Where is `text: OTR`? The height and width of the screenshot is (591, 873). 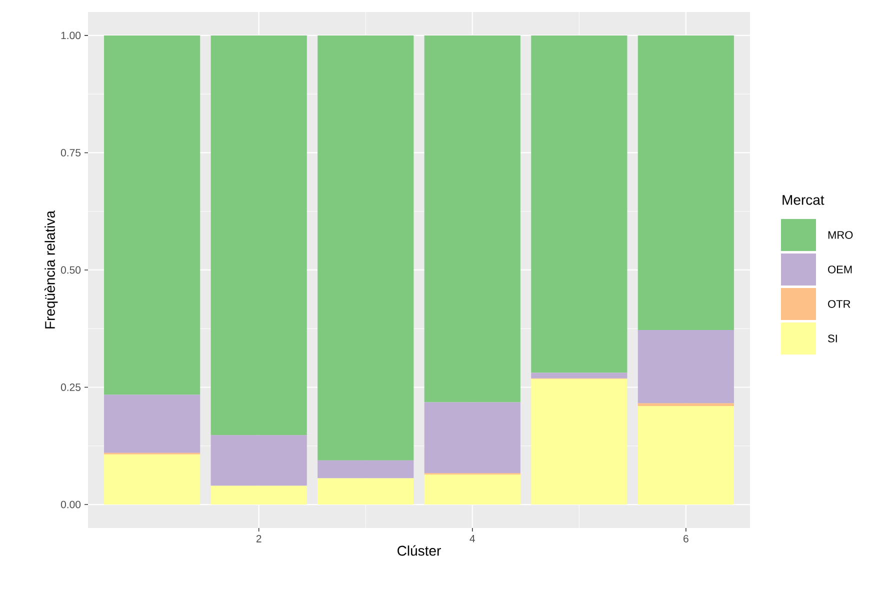
text: OTR is located at coordinates (839, 304).